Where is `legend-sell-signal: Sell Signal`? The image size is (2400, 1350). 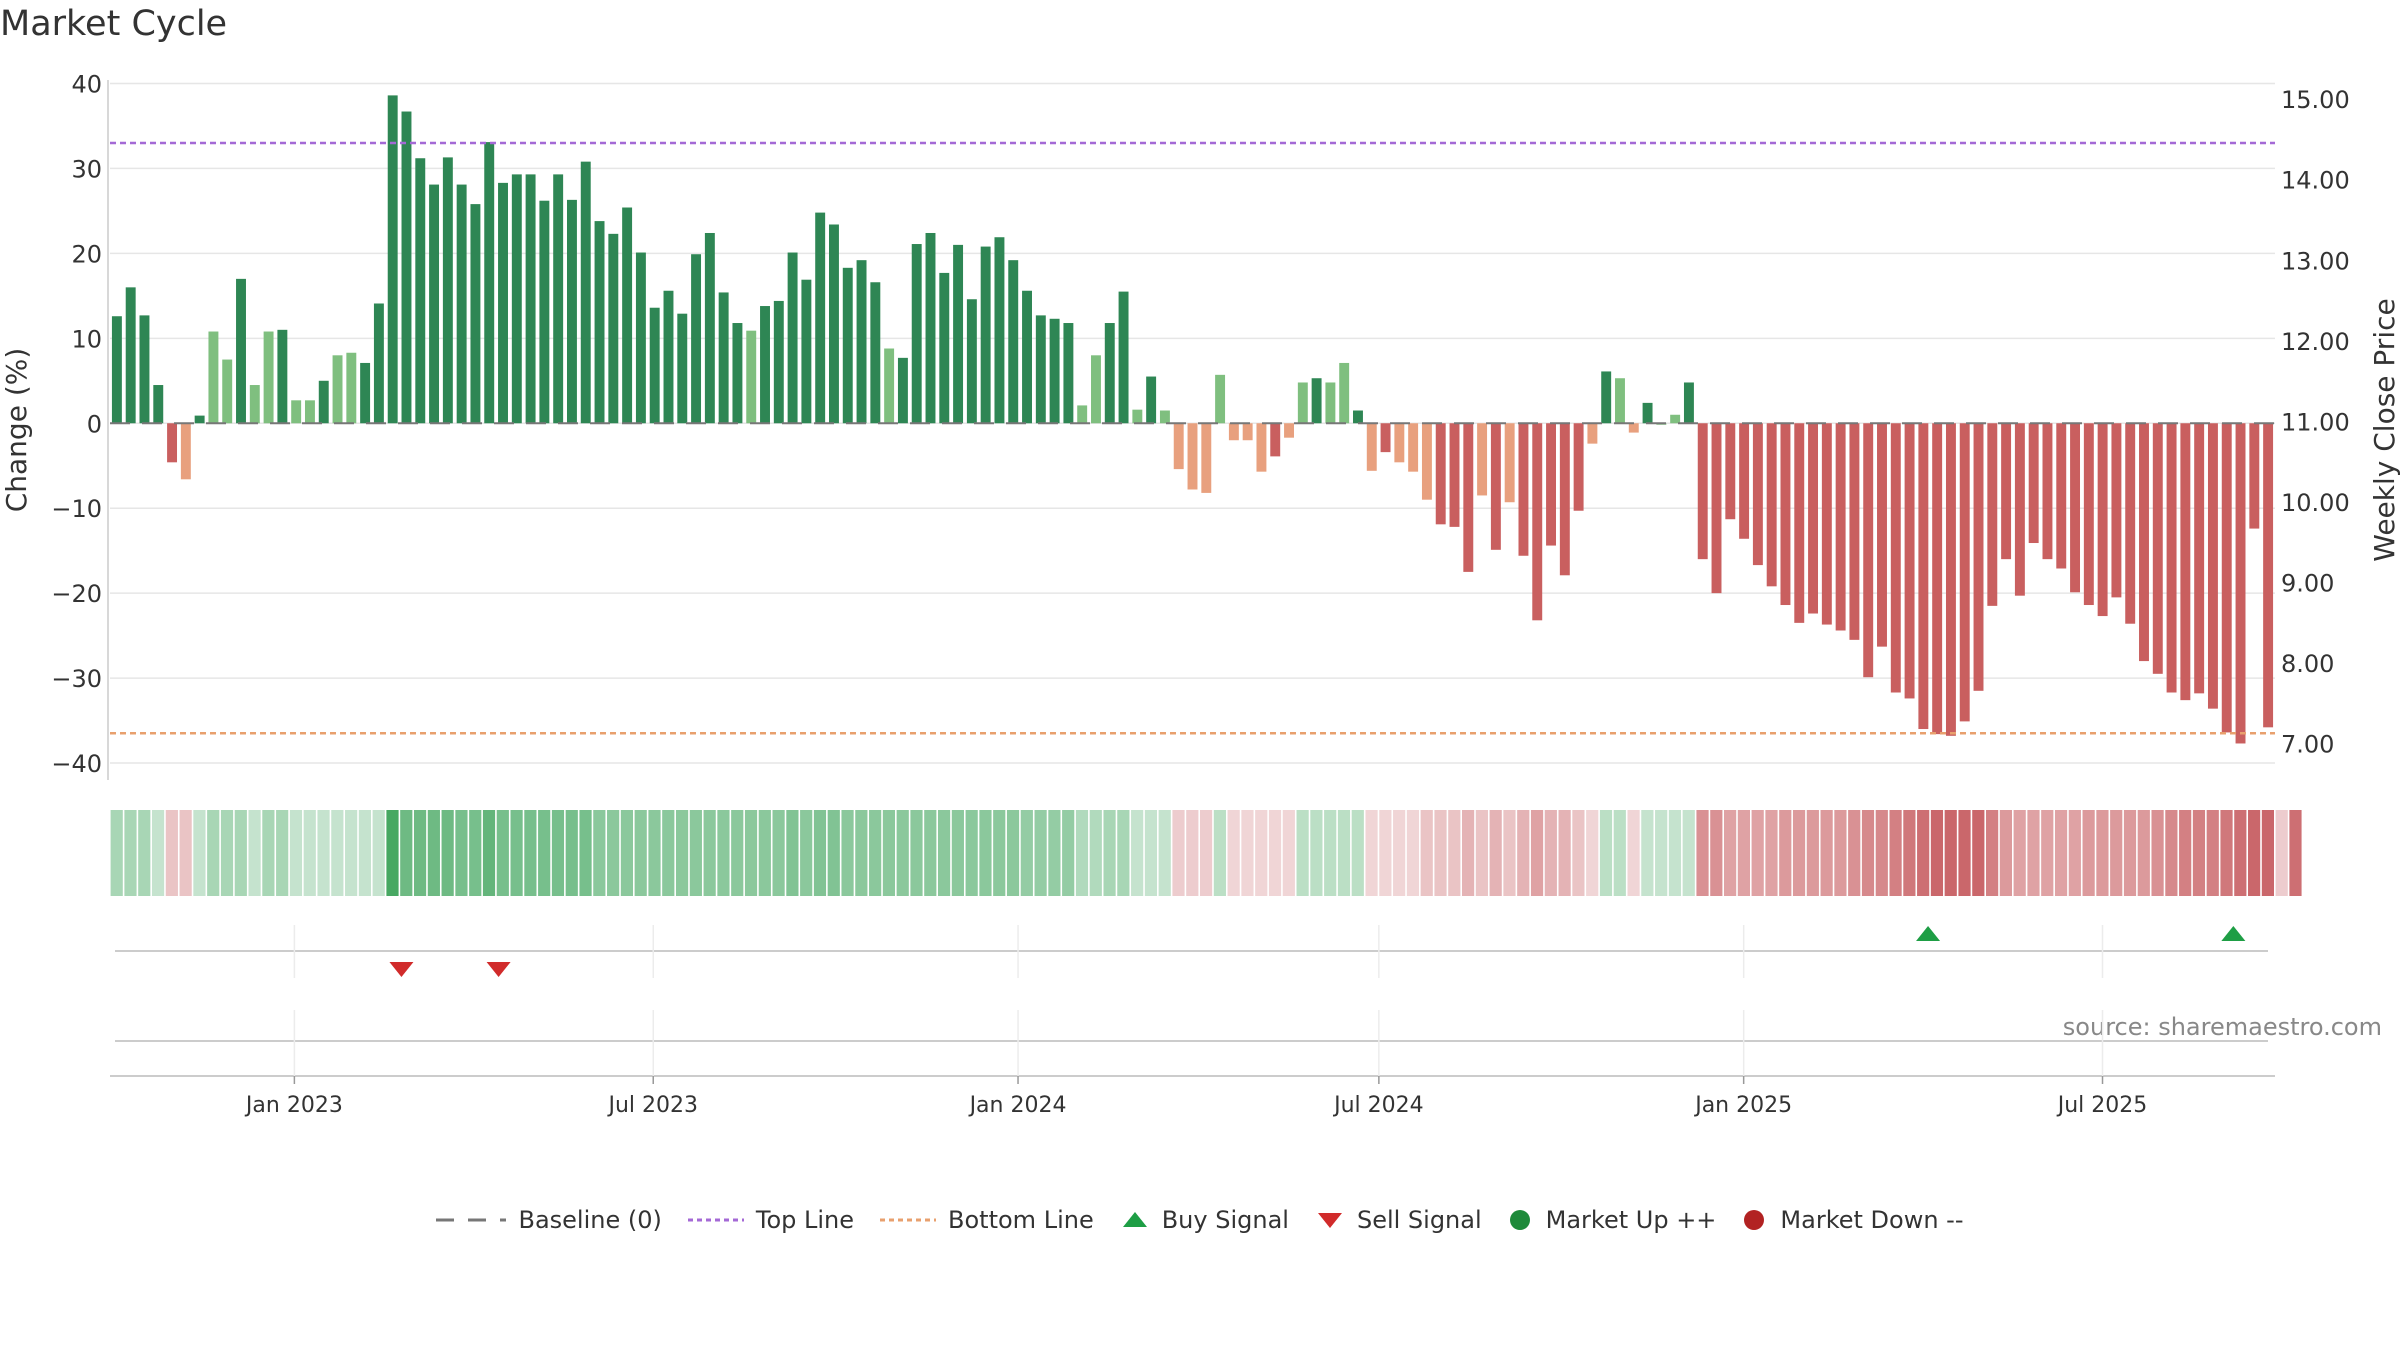 legend-sell-signal: Sell Signal is located at coordinates (1398, 1220).